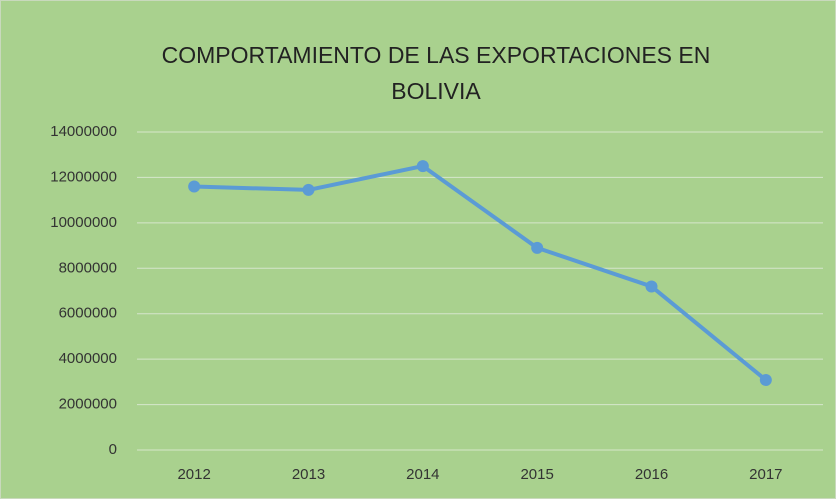 The height and width of the screenshot is (499, 836). Describe the element at coordinates (536, 474) in the screenshot. I see `x-tick-label: 2015` at that location.